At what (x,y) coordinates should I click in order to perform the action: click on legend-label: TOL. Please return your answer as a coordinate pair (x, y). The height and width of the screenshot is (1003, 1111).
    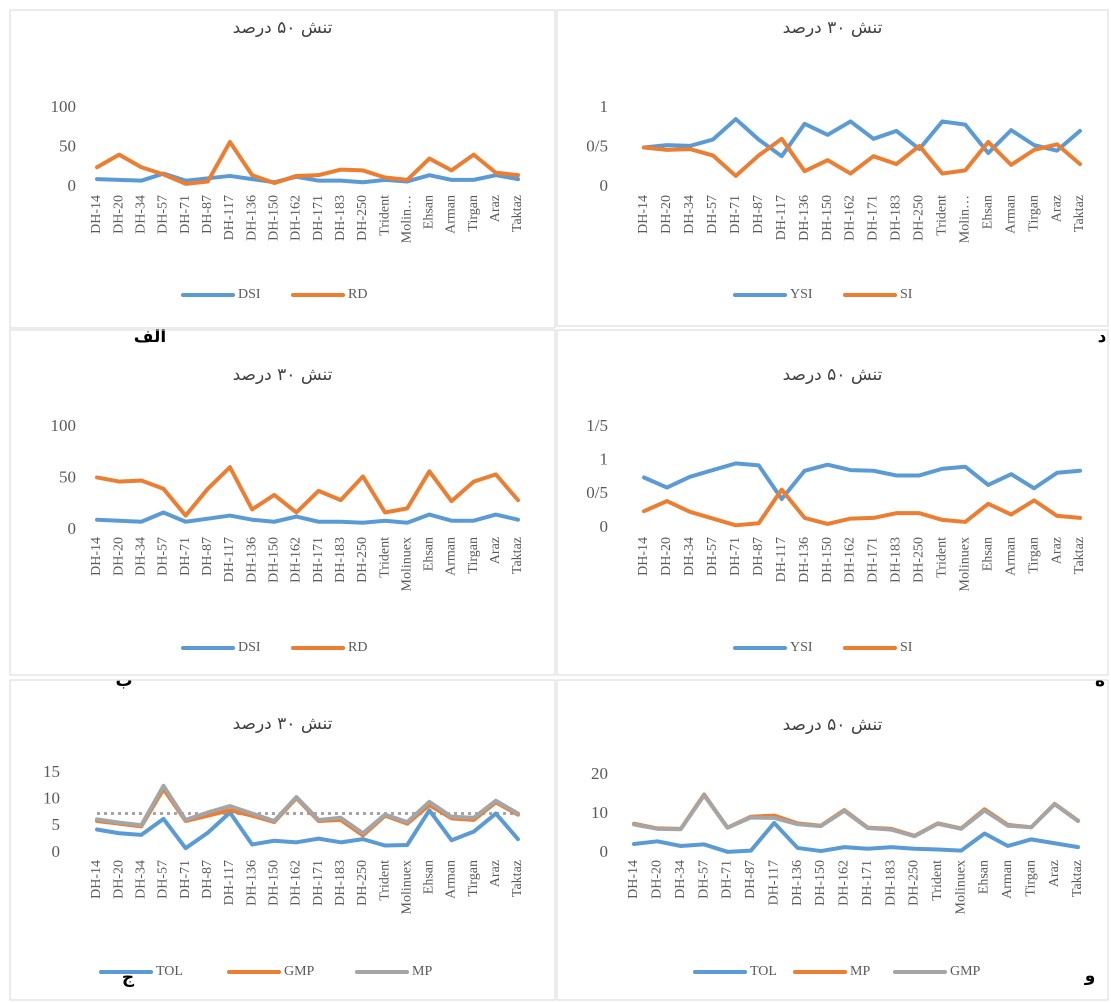
    Looking at the image, I should click on (763, 971).